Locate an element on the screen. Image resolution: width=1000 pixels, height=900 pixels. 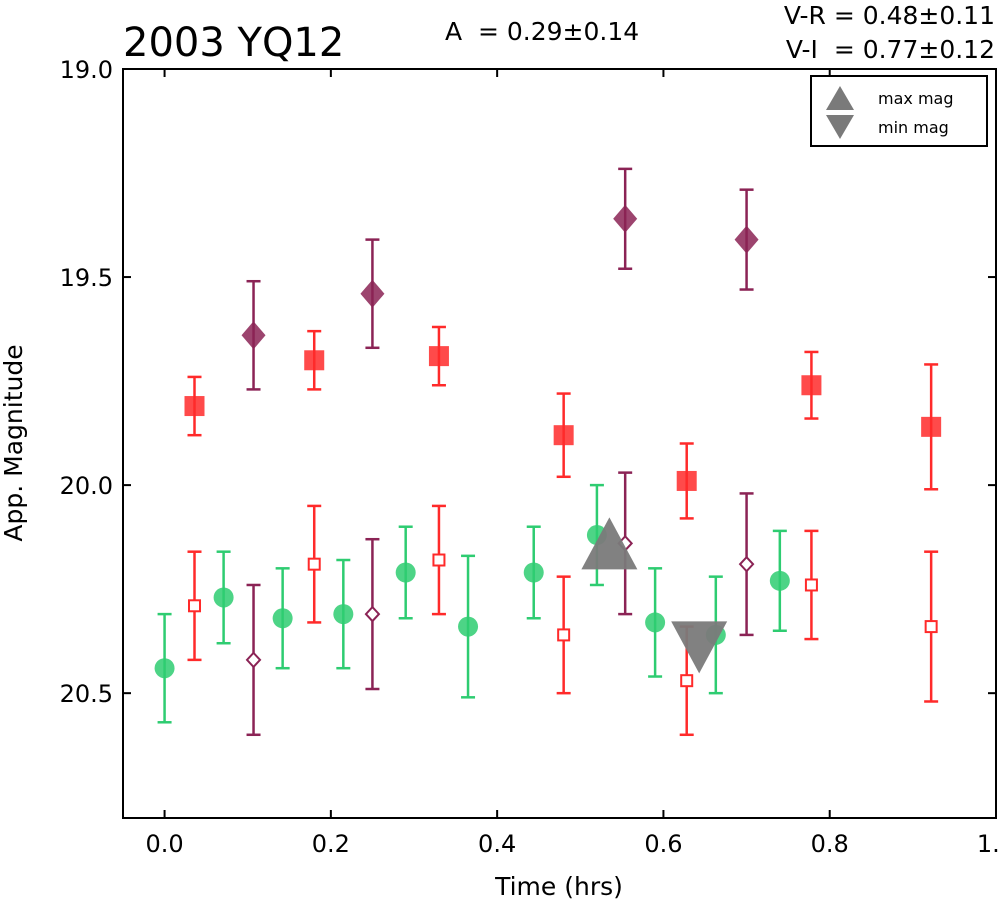
x-tick-label: 0.8 is located at coordinates (830, 844).